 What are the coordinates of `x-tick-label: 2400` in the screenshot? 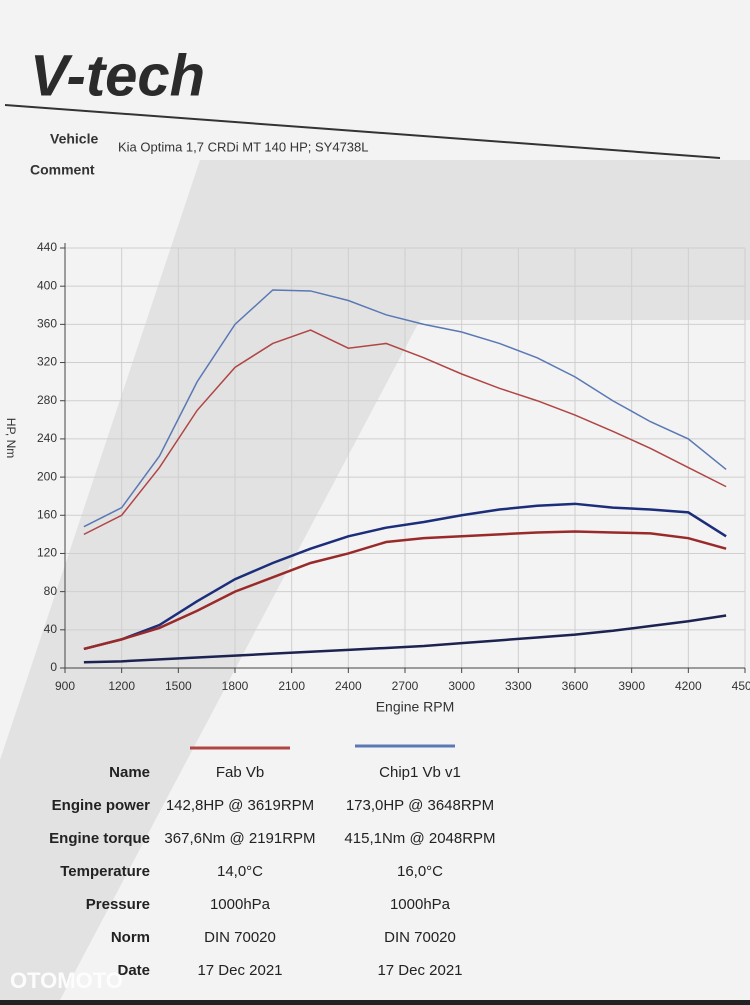 It's located at (348, 686).